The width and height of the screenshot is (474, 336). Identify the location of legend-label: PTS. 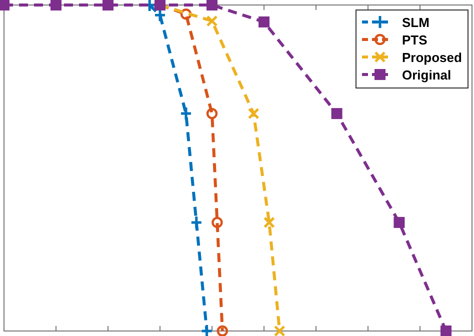
(415, 40).